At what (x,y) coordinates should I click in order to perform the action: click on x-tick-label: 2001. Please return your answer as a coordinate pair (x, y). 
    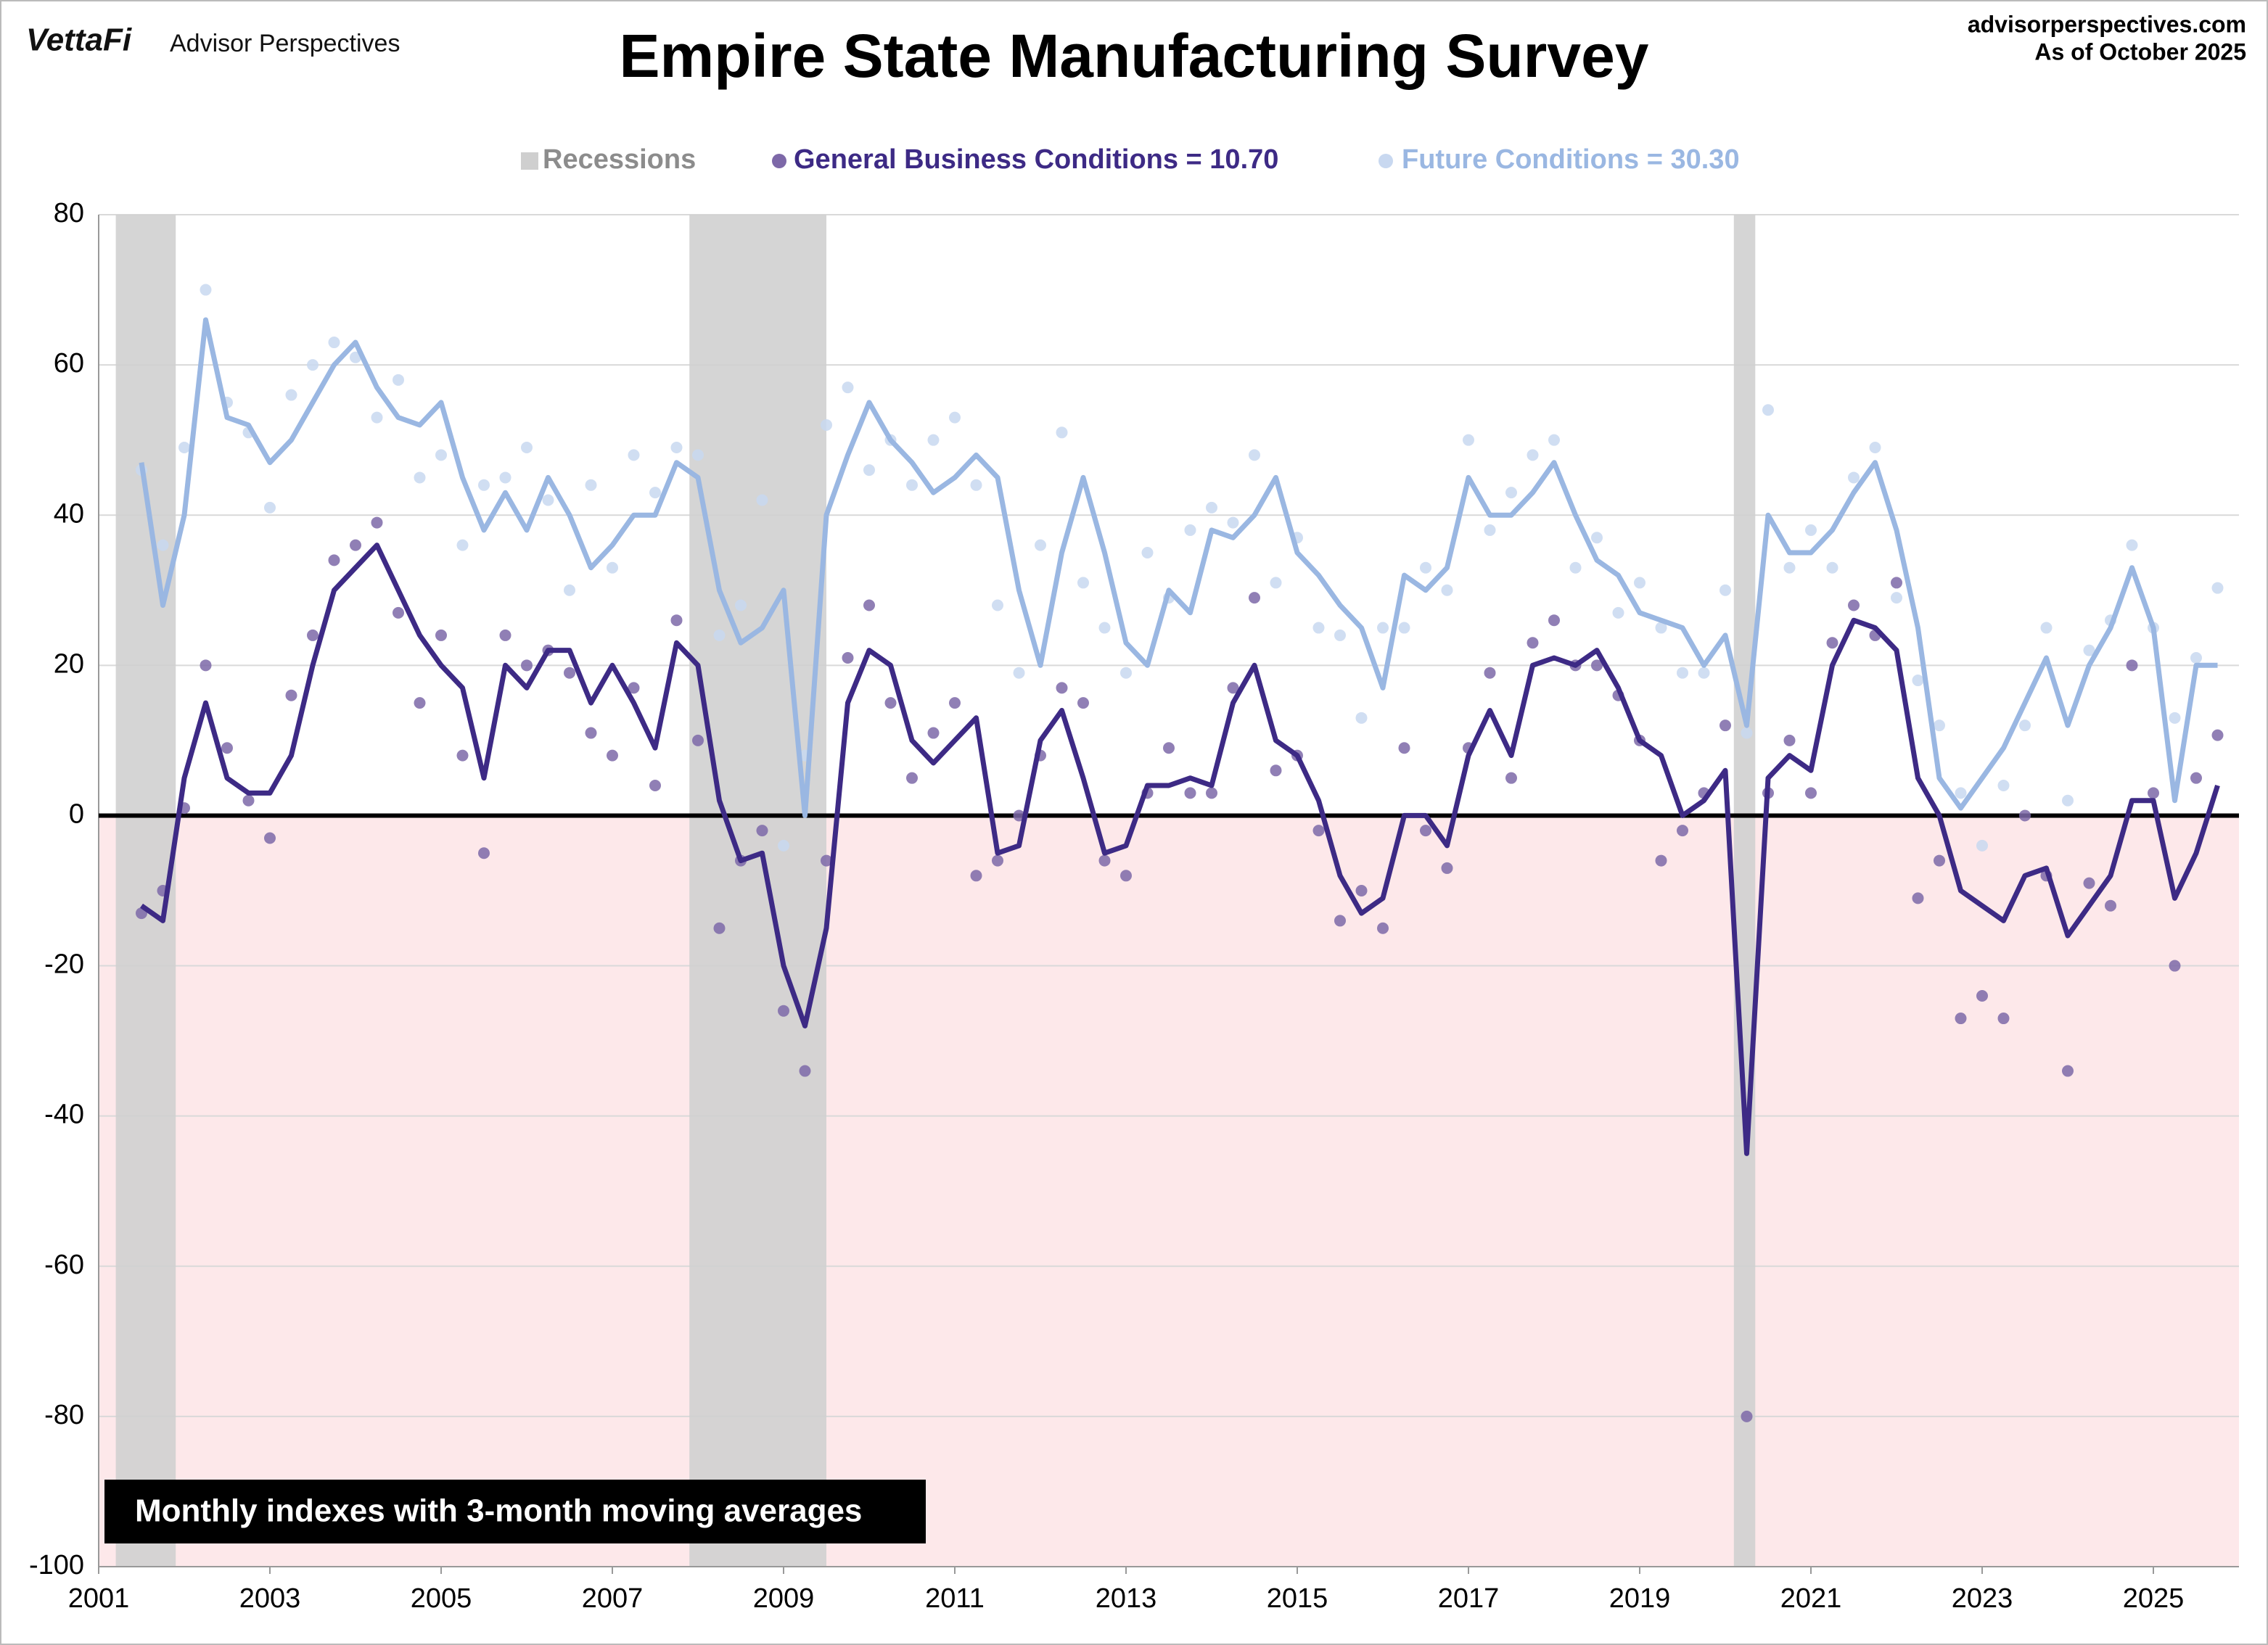
    Looking at the image, I should click on (99, 1598).